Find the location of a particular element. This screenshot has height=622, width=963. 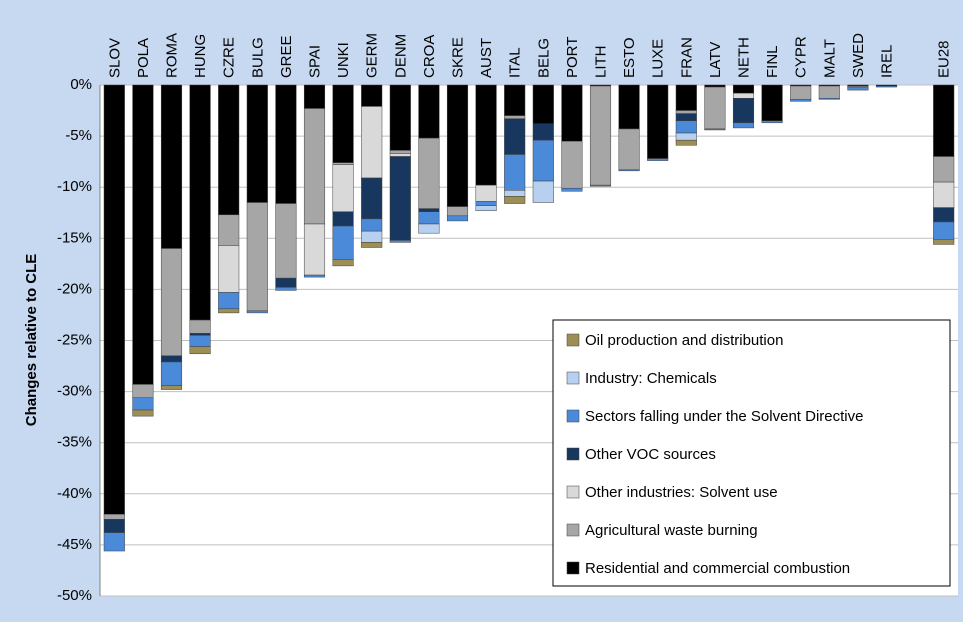

y-tick-label: -30% is located at coordinates (74, 391).